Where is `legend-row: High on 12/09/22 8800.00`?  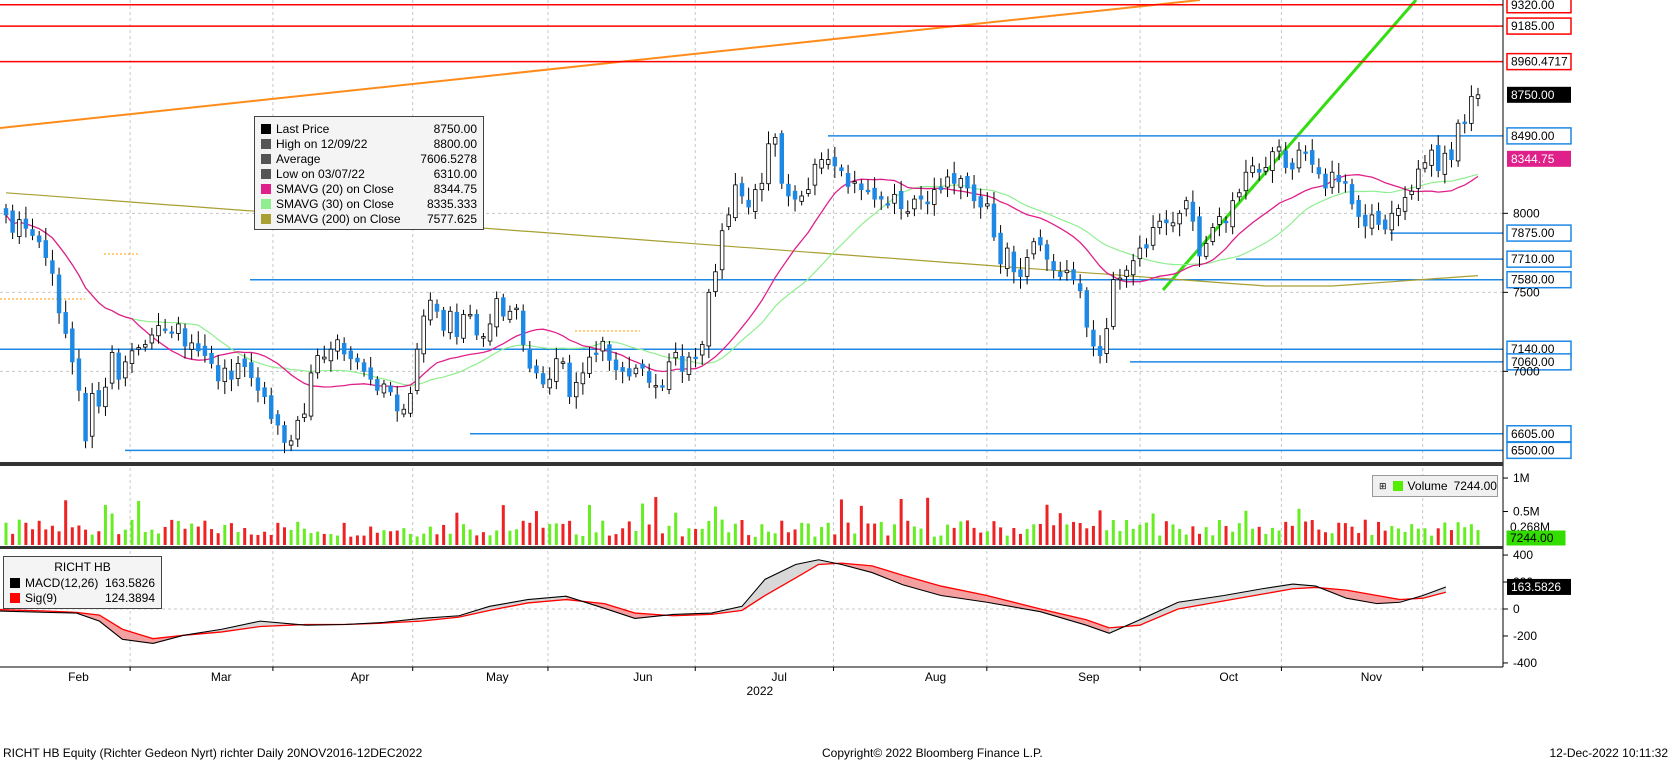
legend-row: High on 12/09/22 8800.00 is located at coordinates (369, 143).